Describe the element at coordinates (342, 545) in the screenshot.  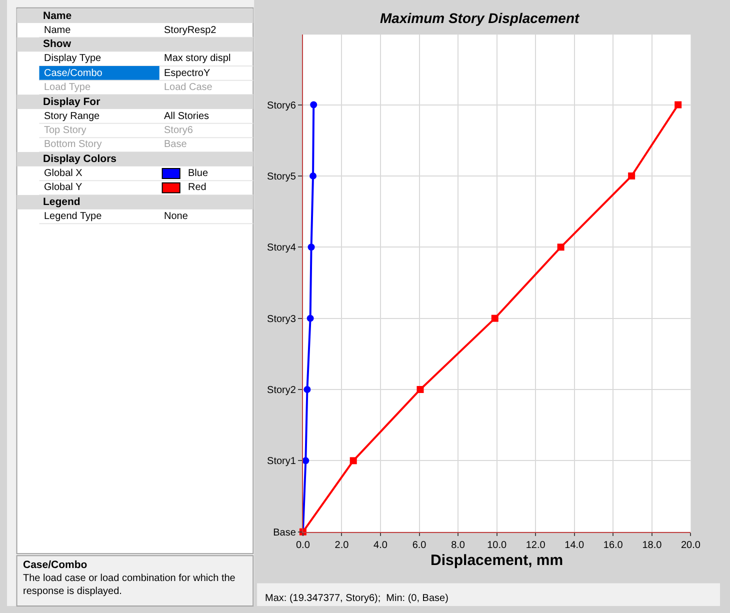
I see `x-tick-label: 2.0` at that location.